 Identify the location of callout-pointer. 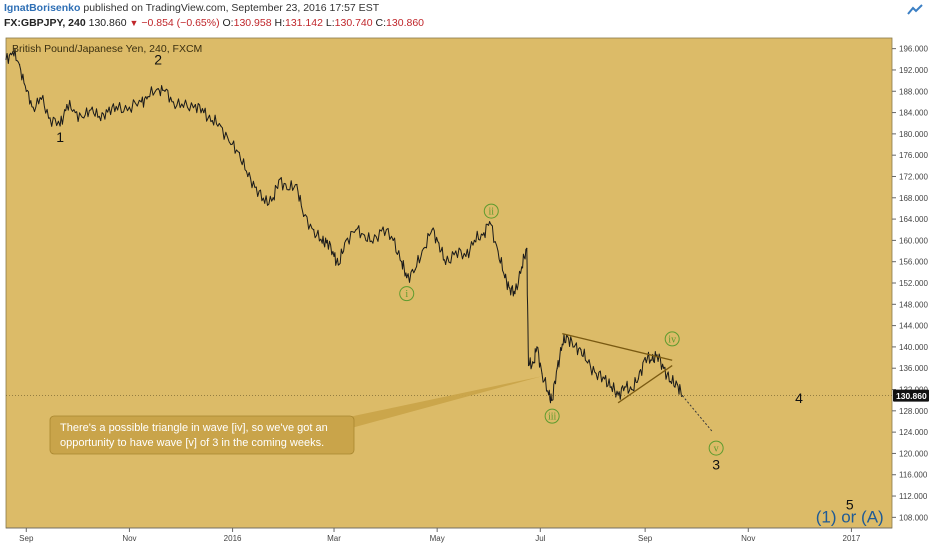
(443, 403).